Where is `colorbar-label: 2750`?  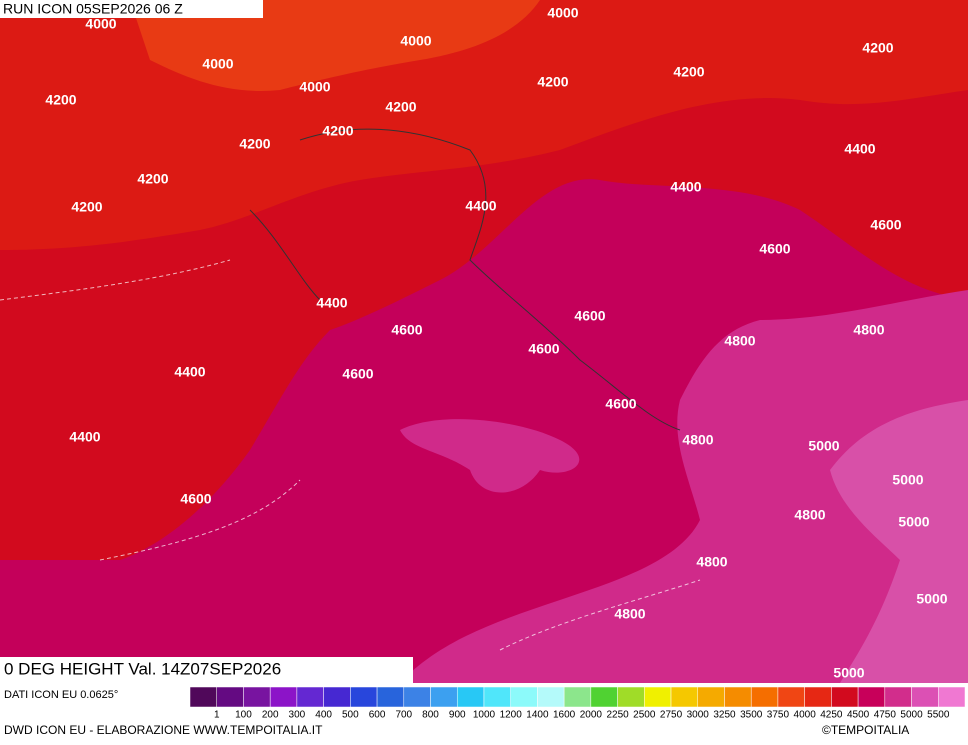
colorbar-label: 2750 is located at coordinates (671, 715).